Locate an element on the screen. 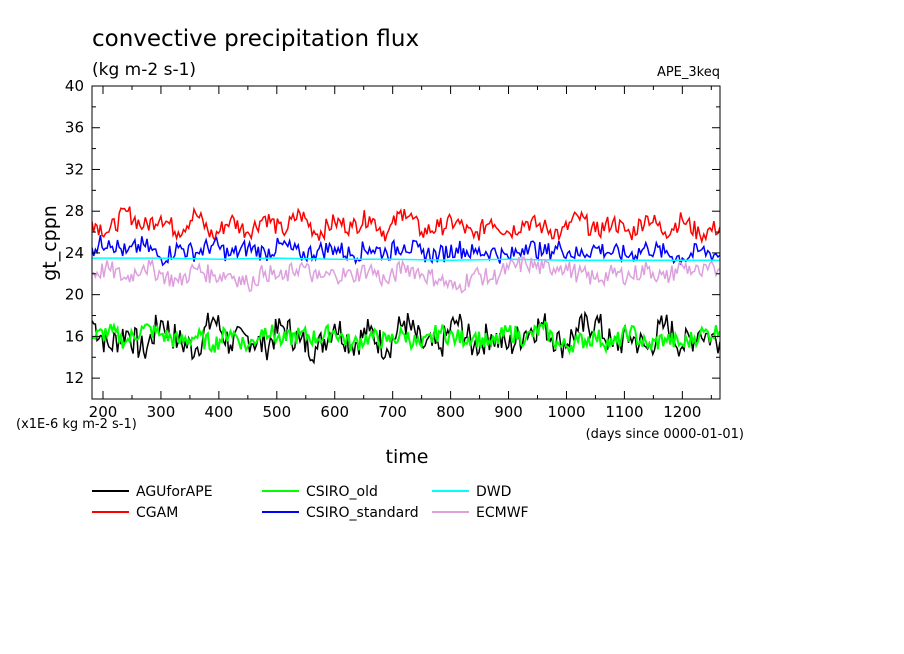 Image resolution: width=904 pixels, height=654 pixels. legend-label: AGUforAPE is located at coordinates (174, 492).